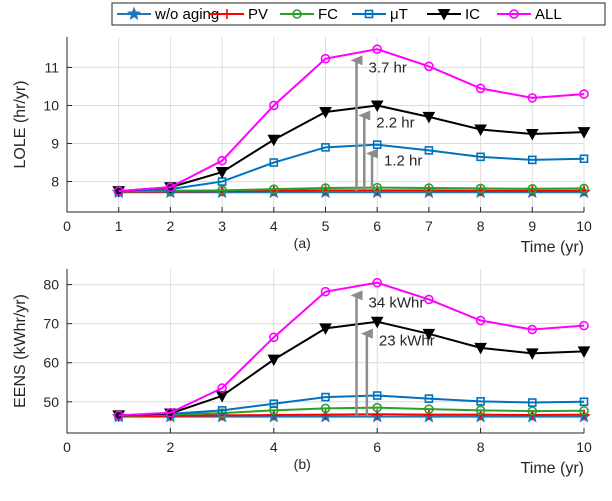 The image size is (612, 501). I want to click on y-axis-label: EENS (kWhr/yr), so click(20, 351).